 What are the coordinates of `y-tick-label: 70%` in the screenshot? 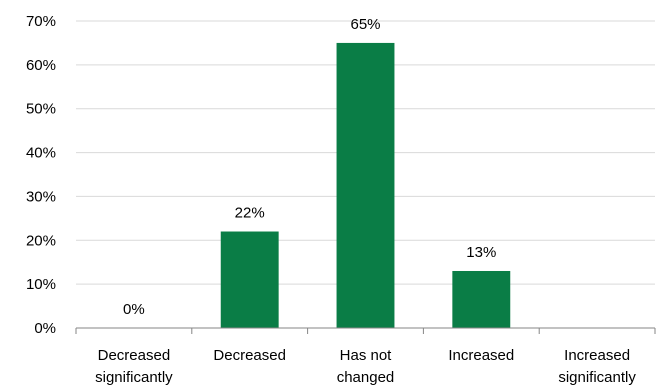 It's located at (41, 21).